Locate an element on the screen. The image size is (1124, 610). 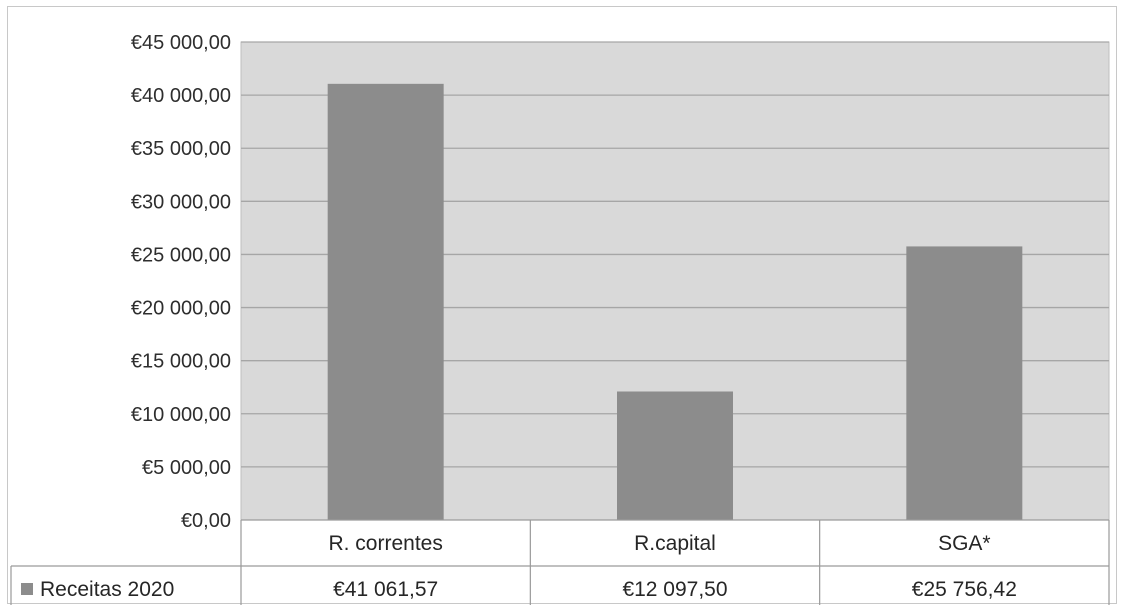
y-tick-label: €10 000,00 is located at coordinates (181, 415).